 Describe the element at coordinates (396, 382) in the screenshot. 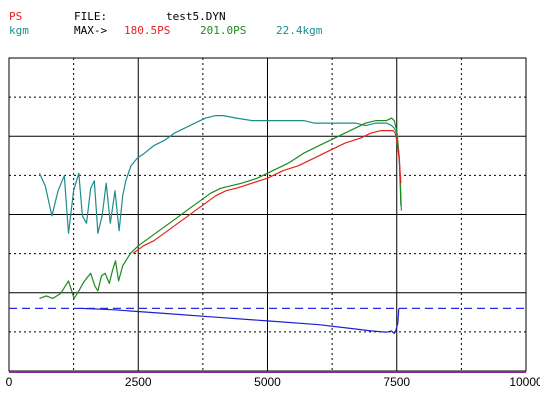

I see `x-tick-label: 7500` at that location.